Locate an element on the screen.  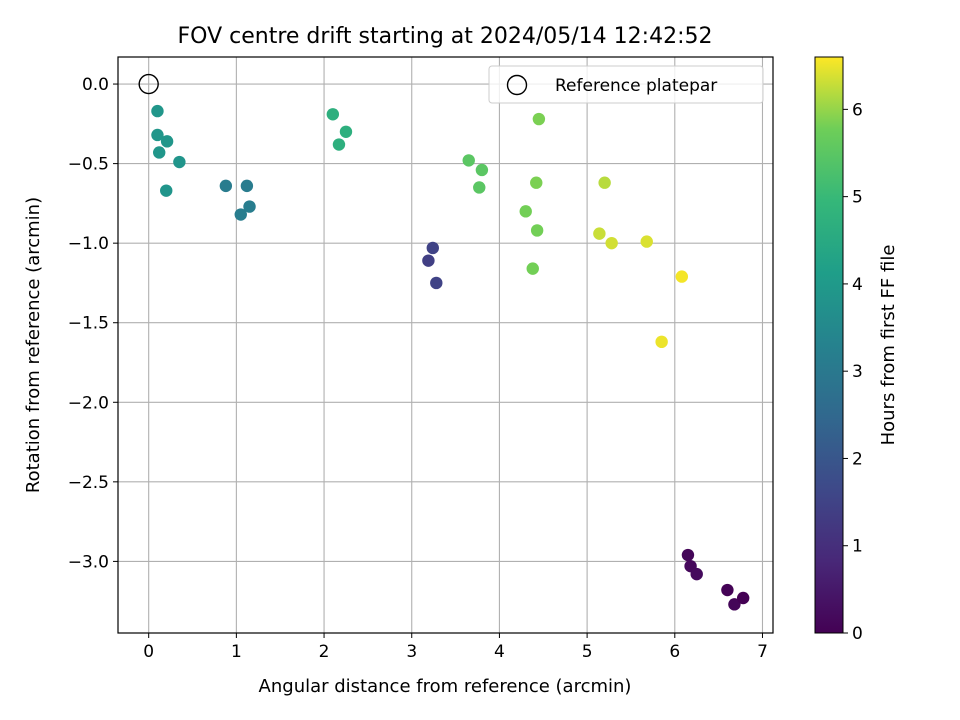
legend: Reference platepar is located at coordinates (626, 84).